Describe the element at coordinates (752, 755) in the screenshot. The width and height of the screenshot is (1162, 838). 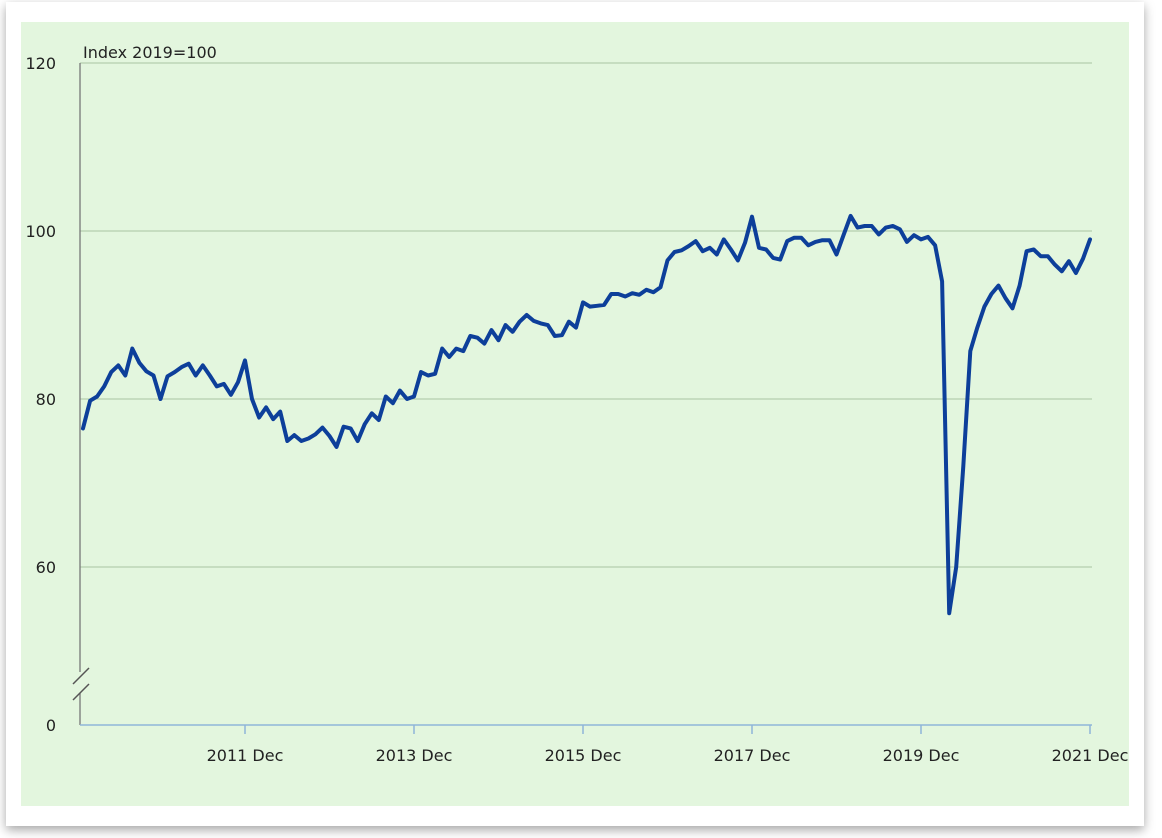
I see `x-tick-label: 2017 Dec` at that location.